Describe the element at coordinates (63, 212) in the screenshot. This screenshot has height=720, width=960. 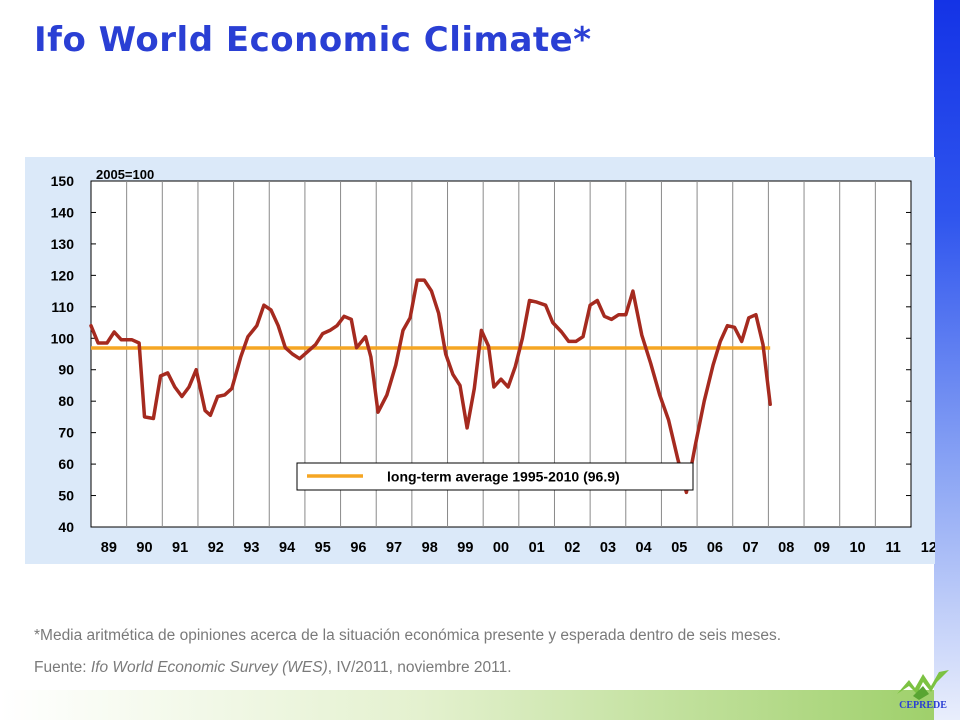
I see `y-tick-label: 140` at that location.